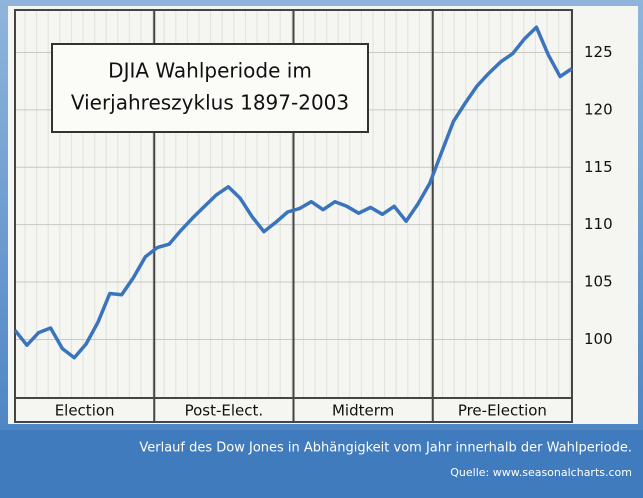  Describe the element at coordinates (321, 464) in the screenshot. I see `caption-band` at that location.